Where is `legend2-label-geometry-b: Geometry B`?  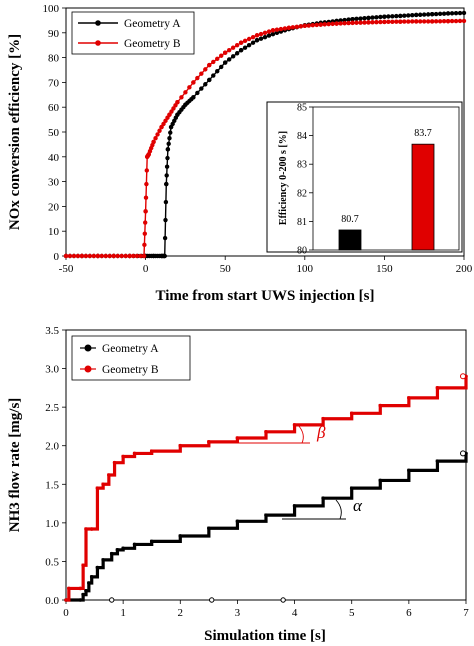 legend2-label-geometry-b: Geometry B is located at coordinates (130, 370).